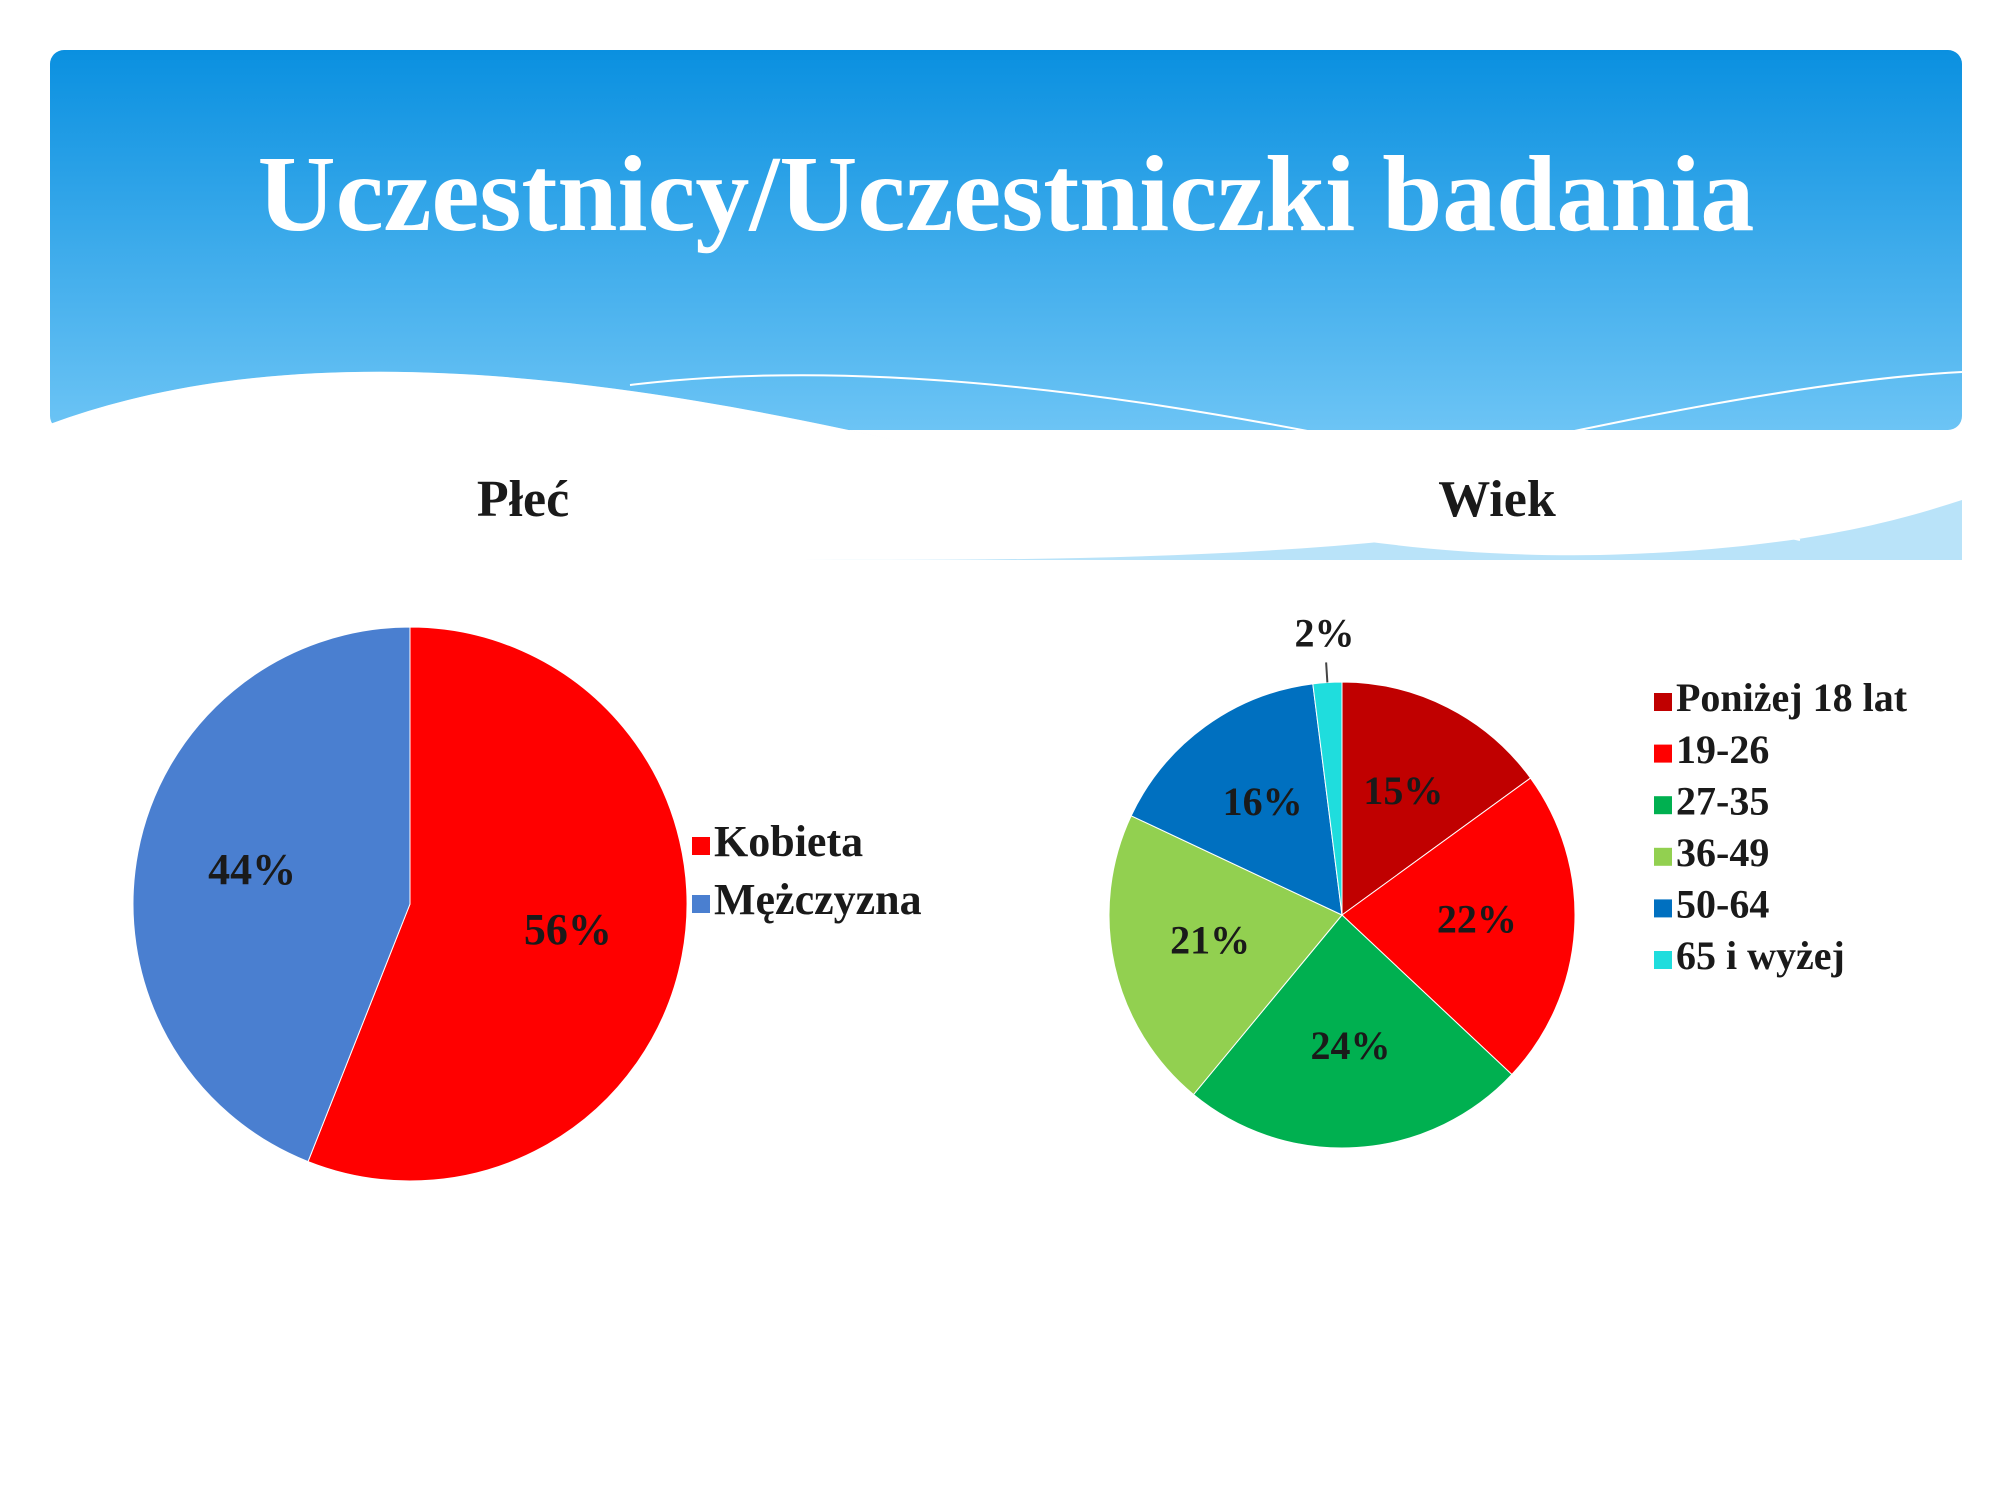  What do you see at coordinates (1210, 940) in the screenshot?
I see `data-label: 21%` at bounding box center [1210, 940].